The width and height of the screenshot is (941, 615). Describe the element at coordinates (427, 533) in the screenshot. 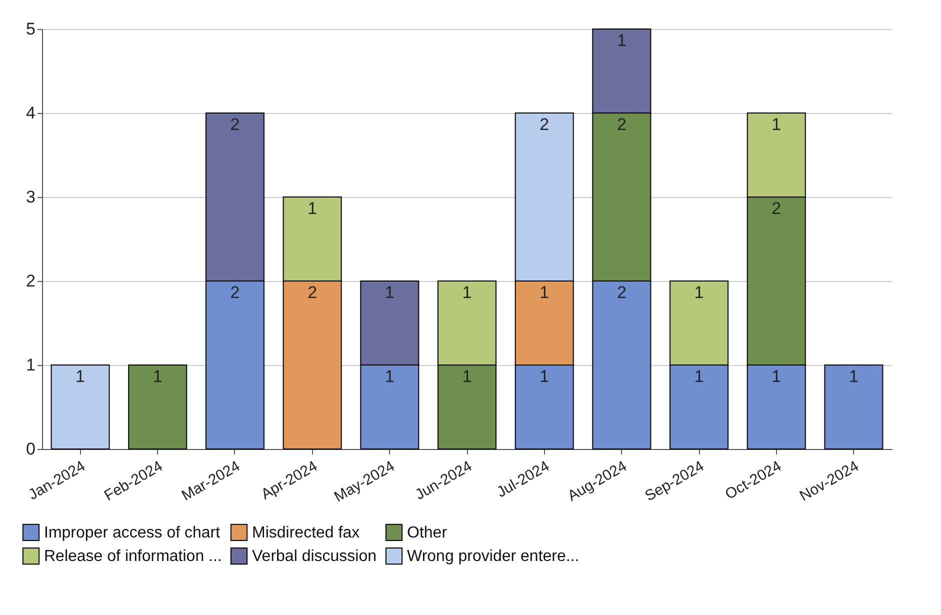

I see `legend-label: Other` at that location.